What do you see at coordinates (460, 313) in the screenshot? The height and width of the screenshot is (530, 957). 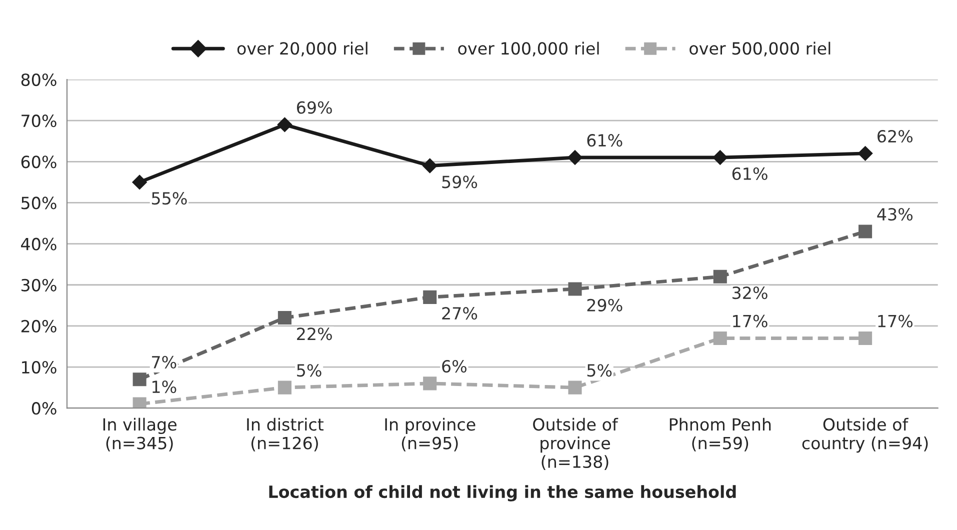 I see `data-label: 27%` at bounding box center [460, 313].